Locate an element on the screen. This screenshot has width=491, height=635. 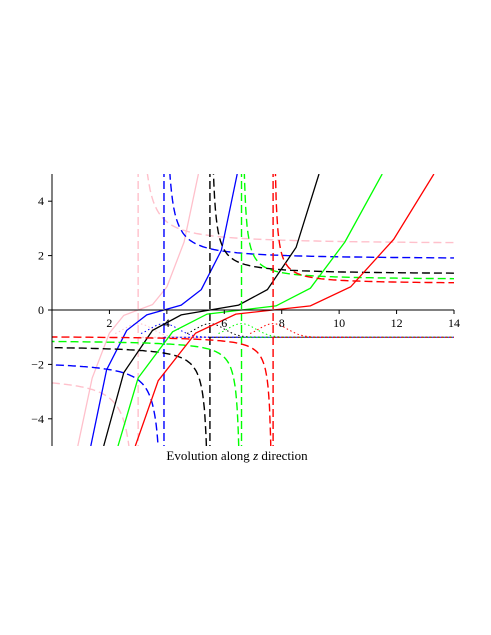
x-tick-label: 6 is located at coordinates (224, 323).